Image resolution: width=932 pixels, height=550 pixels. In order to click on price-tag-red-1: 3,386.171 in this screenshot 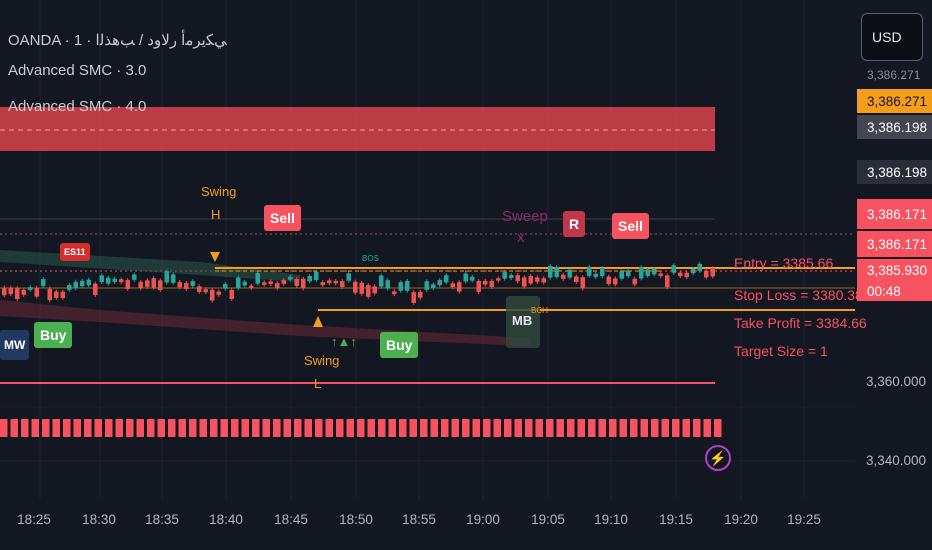, I will do `click(894, 214)`.